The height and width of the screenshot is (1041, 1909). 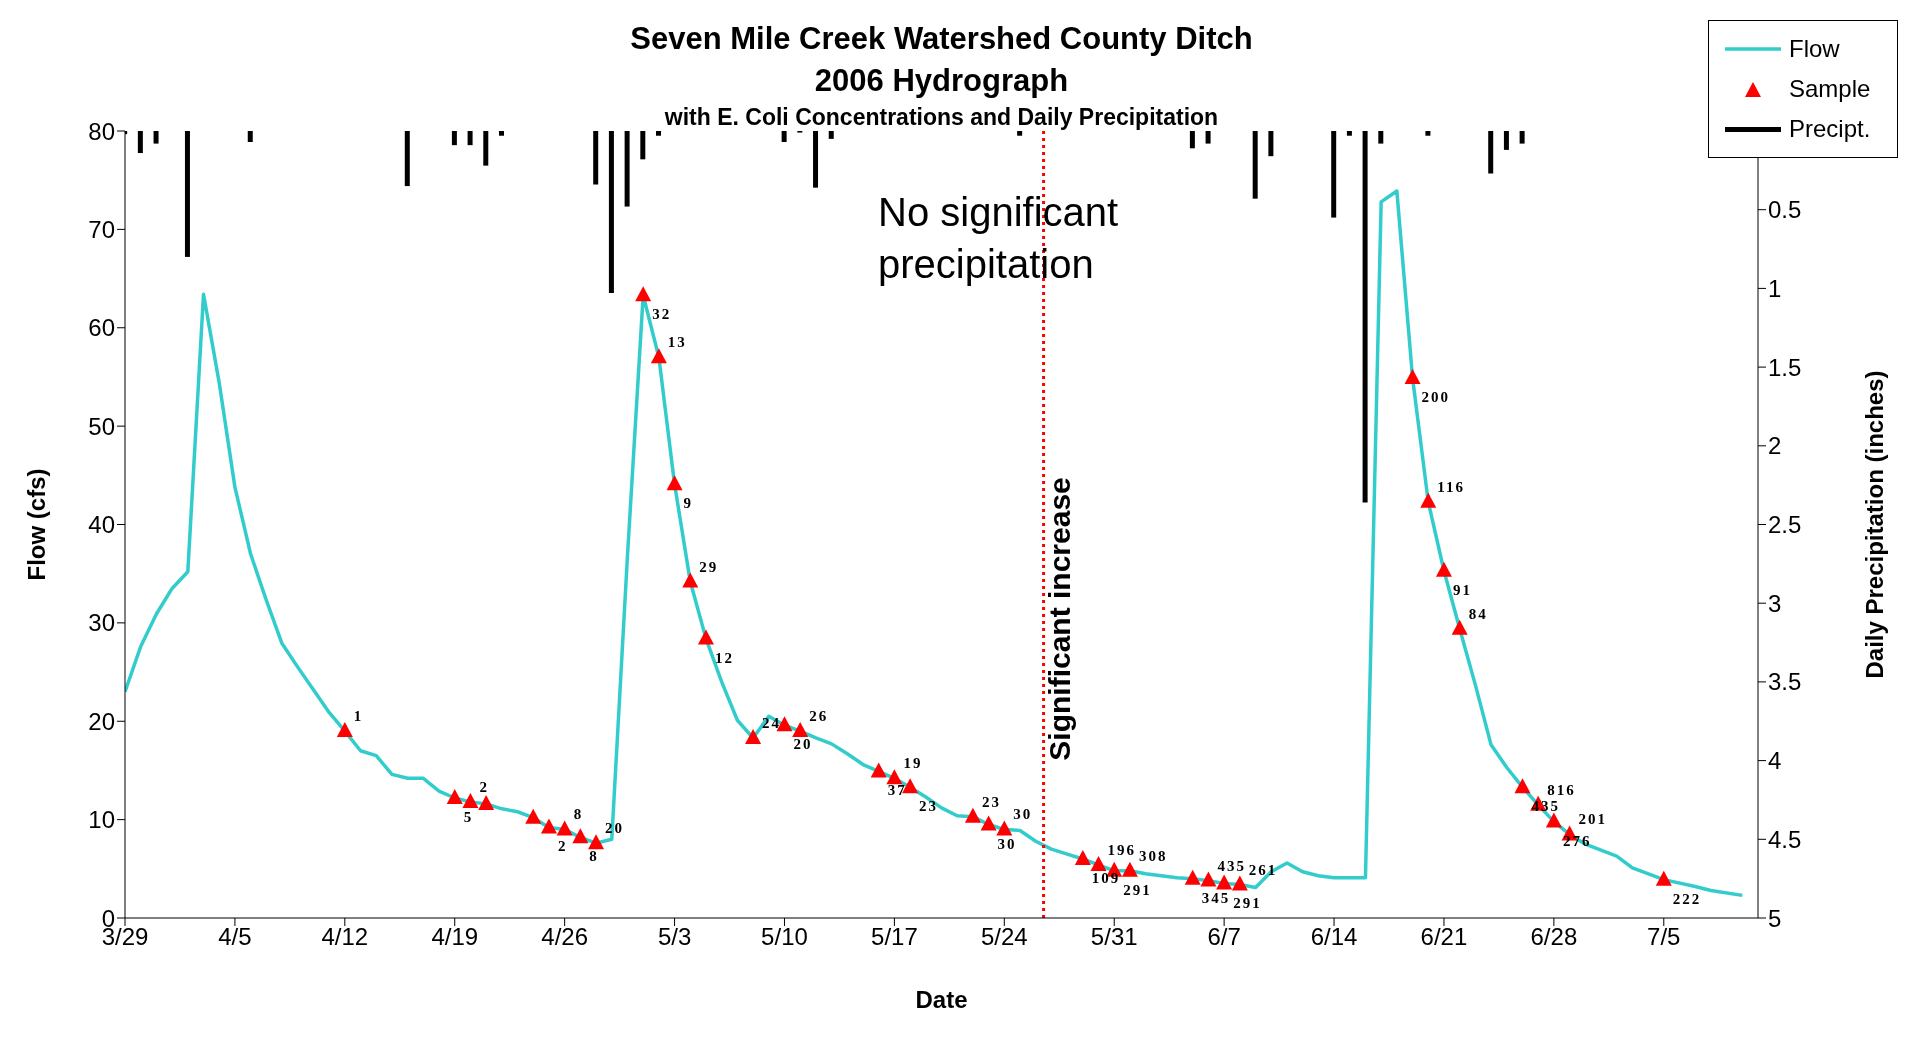 What do you see at coordinates (1775, 761) in the screenshot?
I see `y2-tick-label: 4` at bounding box center [1775, 761].